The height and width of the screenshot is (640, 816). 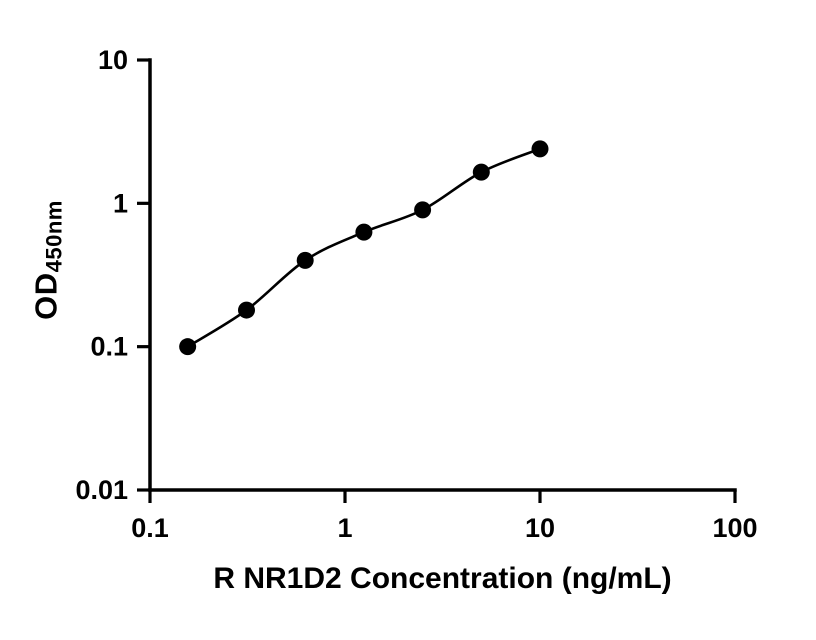 I want to click on y-tick-label: 1, so click(x=120, y=203).